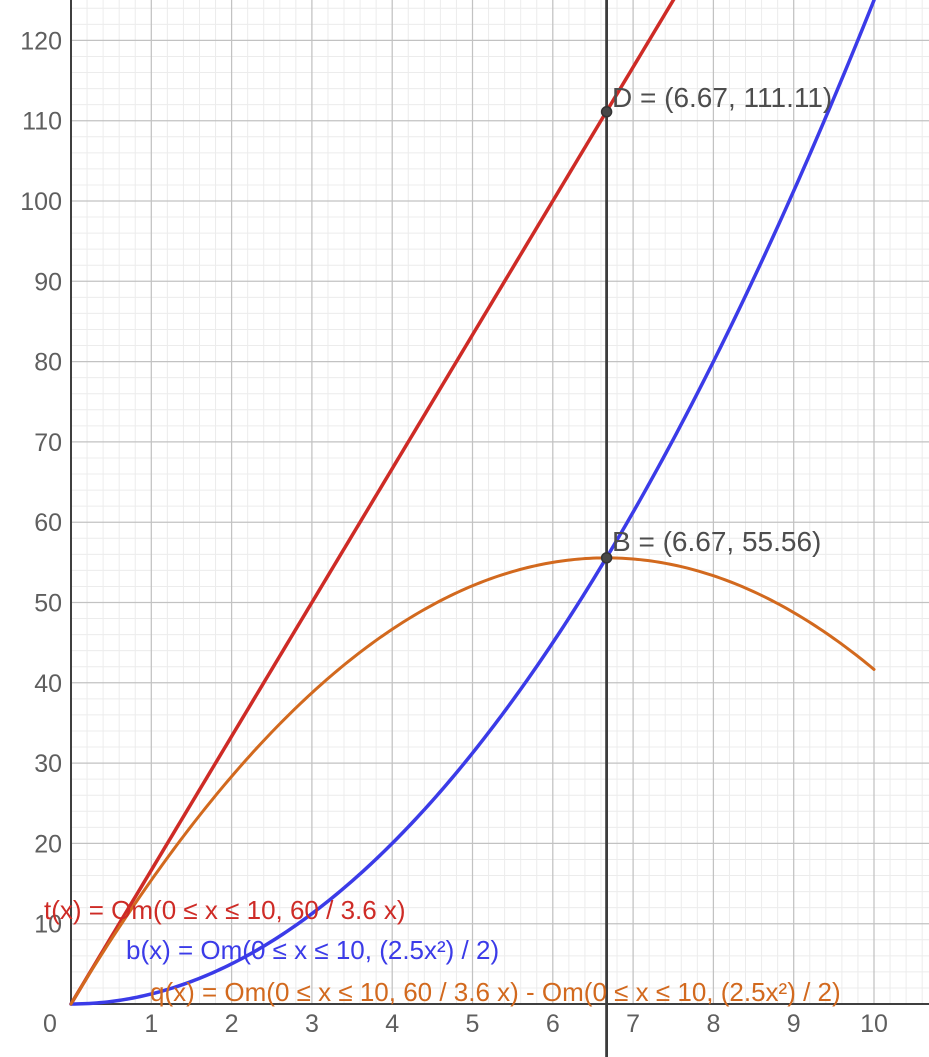 This screenshot has width=929, height=1057. Describe the element at coordinates (151, 1024) in the screenshot. I see `x-tick-label: 1` at that location.